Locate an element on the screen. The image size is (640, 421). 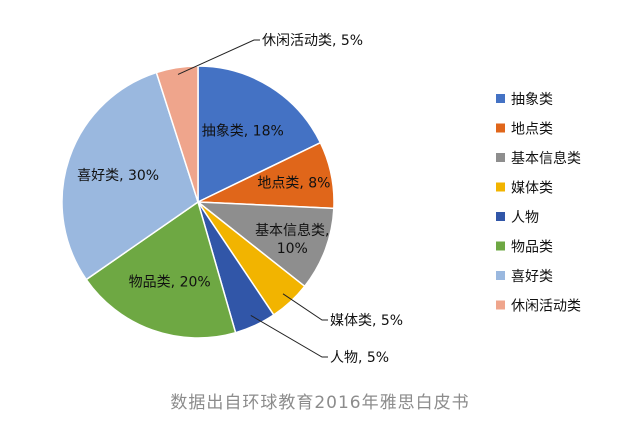
legend-label-5: 人物 is located at coordinates (525, 218).